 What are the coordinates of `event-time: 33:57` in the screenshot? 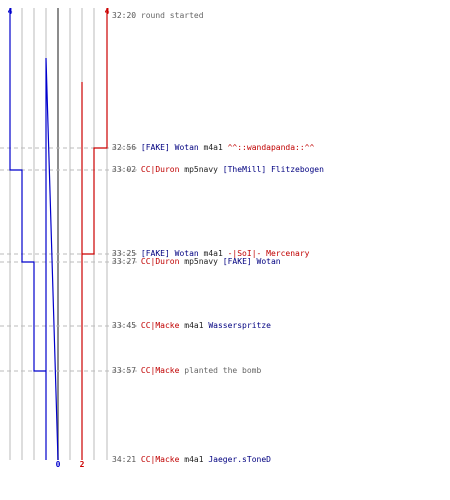 It's located at (126, 370).